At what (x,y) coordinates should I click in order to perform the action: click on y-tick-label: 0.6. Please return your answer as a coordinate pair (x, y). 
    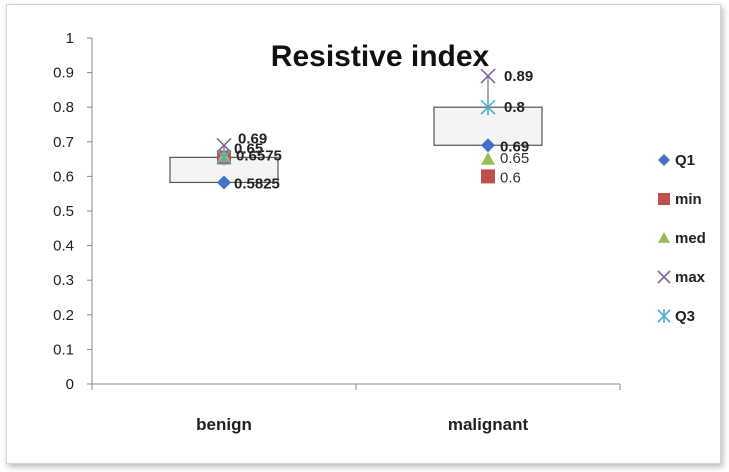
    Looking at the image, I should click on (63, 176).